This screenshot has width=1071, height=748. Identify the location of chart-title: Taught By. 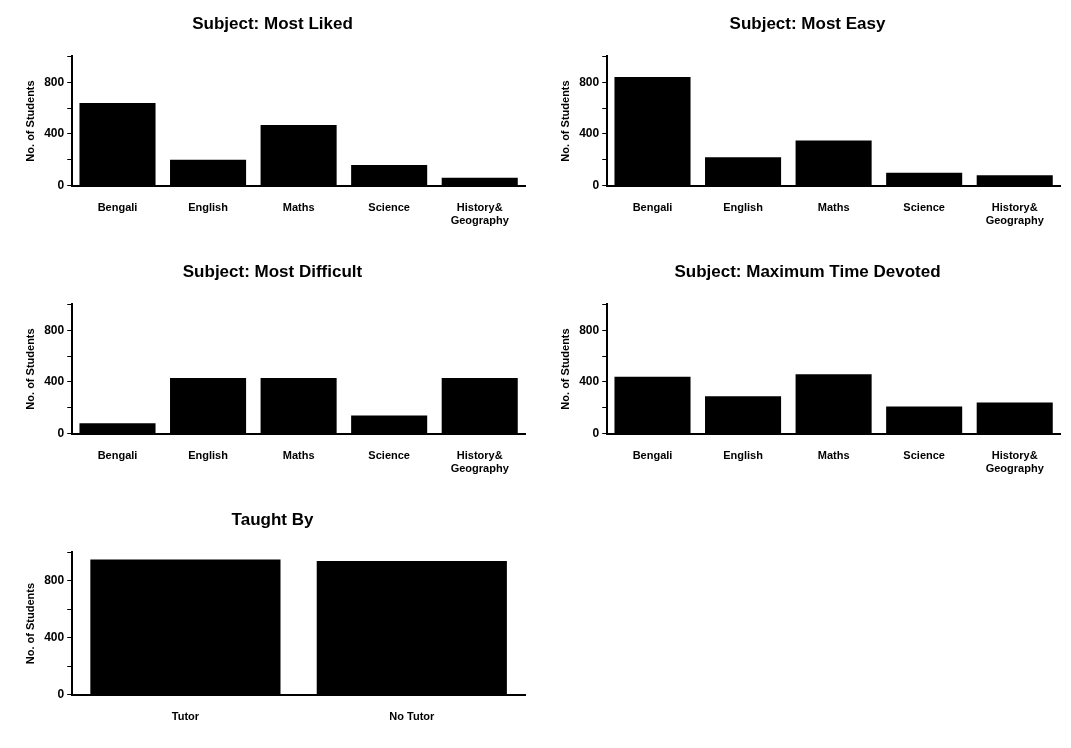
(272, 519).